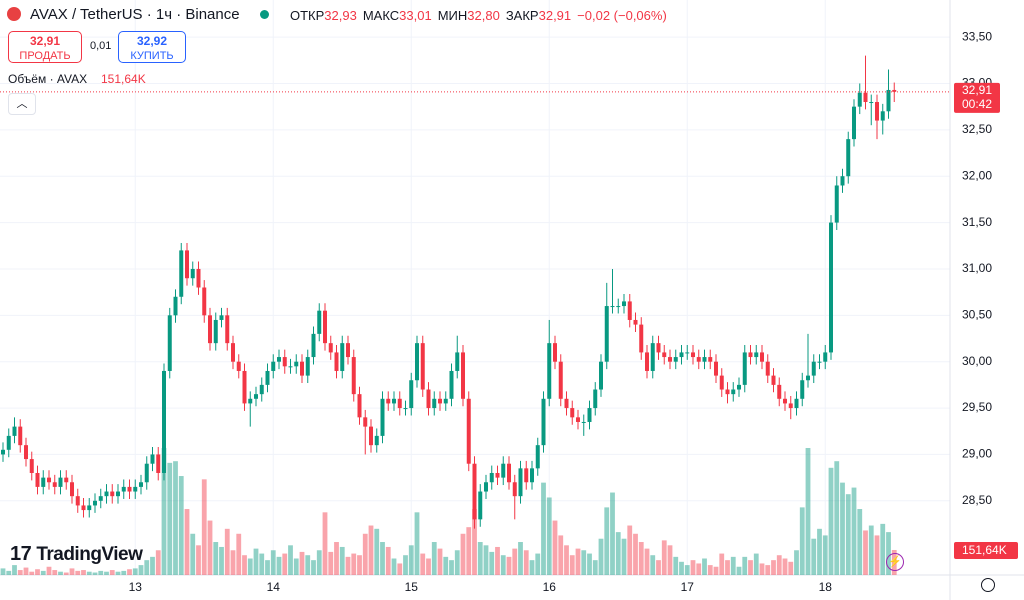  What do you see at coordinates (977, 361) in the screenshot?
I see `y-tick-label: 30,00` at bounding box center [977, 361].